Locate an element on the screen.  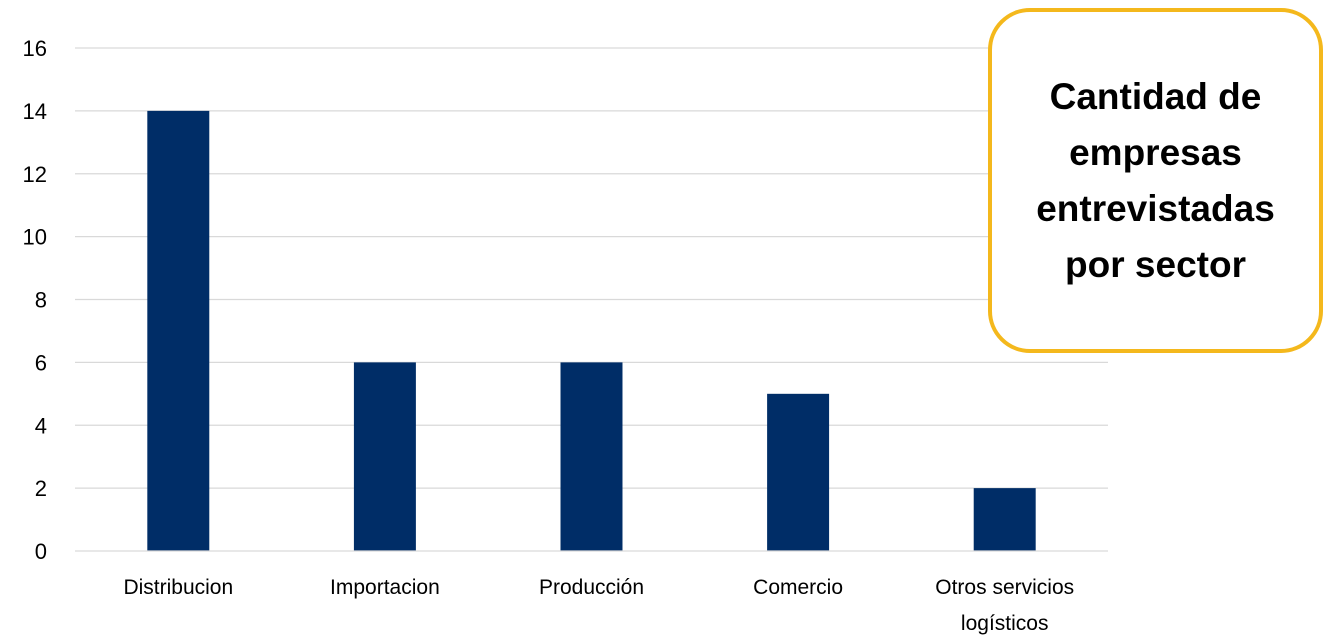
x-category-label-line: Importacion is located at coordinates (385, 587).